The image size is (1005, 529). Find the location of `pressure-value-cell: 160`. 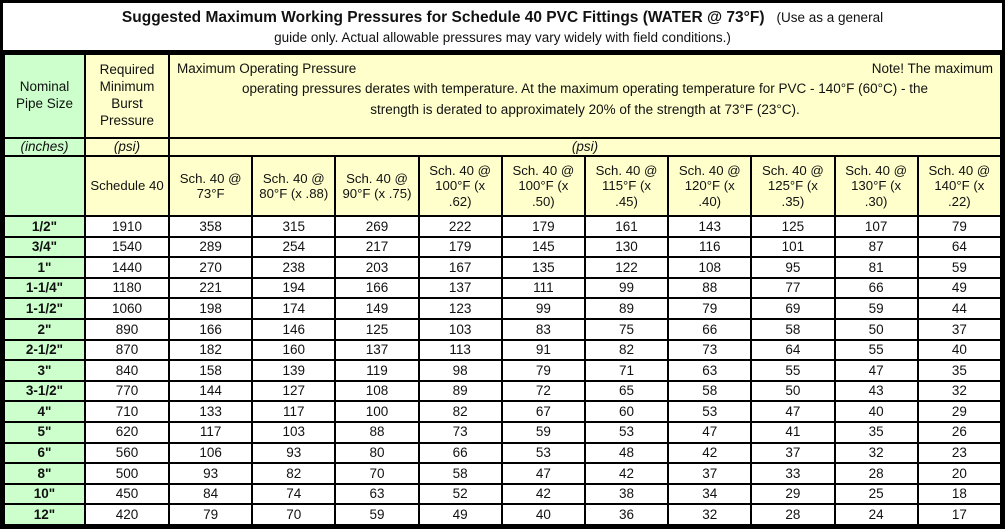

pressure-value-cell: 160 is located at coordinates (294, 350).